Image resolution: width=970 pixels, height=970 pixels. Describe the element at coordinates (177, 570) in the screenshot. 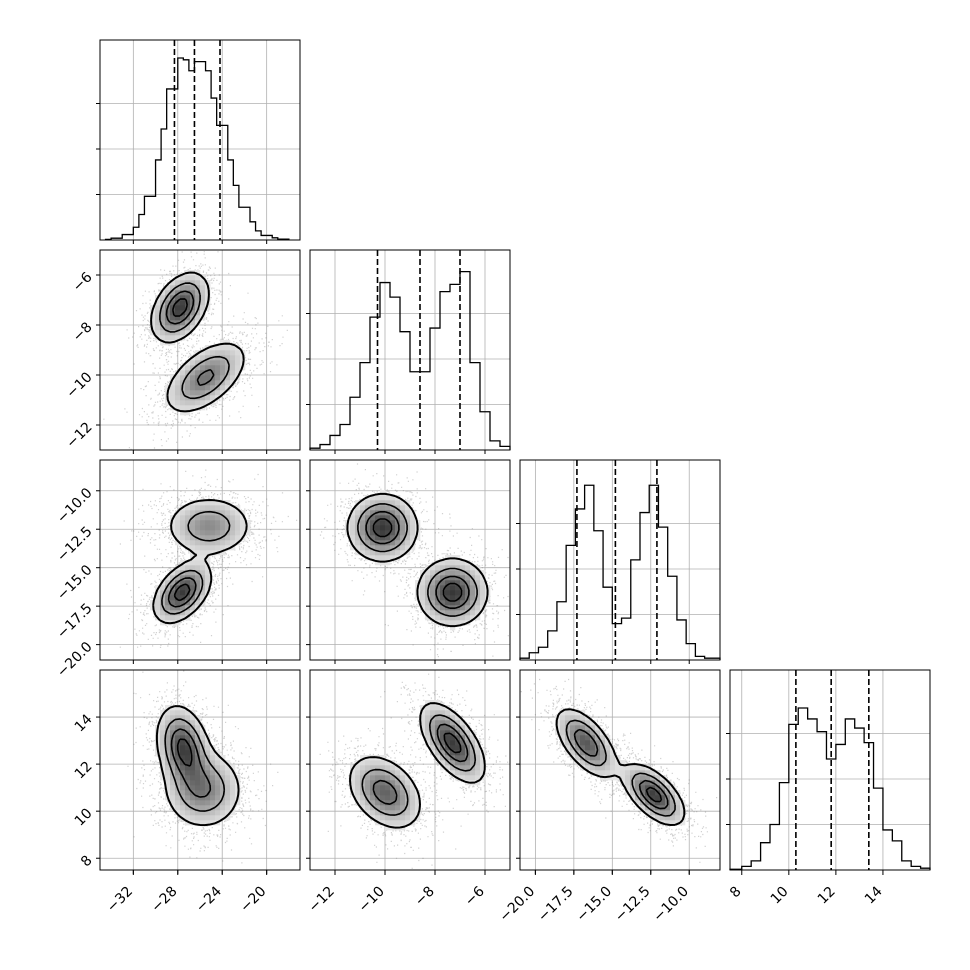

I see `scatter-panel-0-2: −20.0−17.5−15.0−12.5−10.0` at that location.